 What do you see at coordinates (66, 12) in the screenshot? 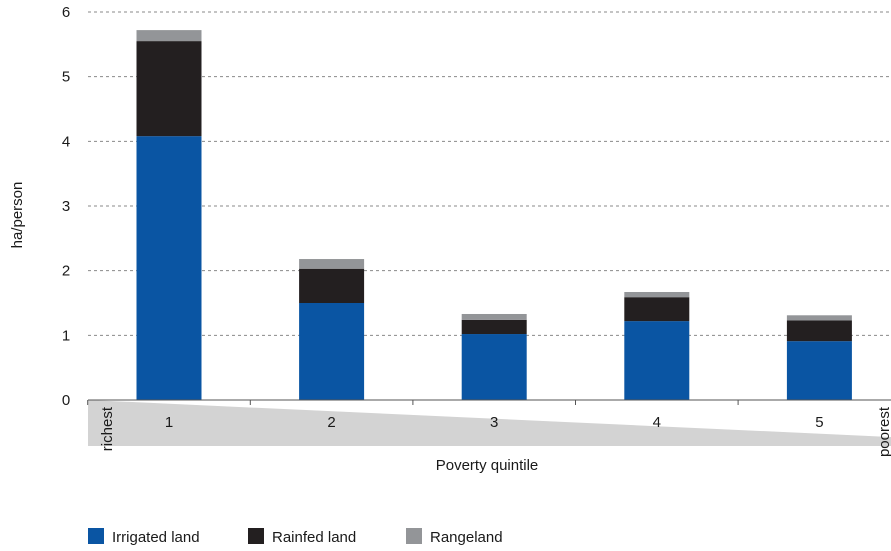
I see `y-tick-label: 6` at bounding box center [66, 12].